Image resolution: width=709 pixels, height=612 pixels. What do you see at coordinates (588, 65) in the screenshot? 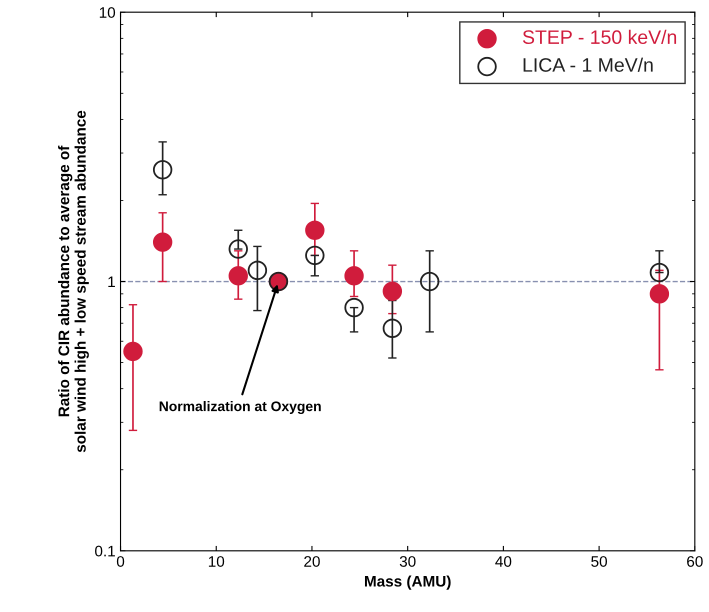
I see `legend-label: LICA - 1 MeV/n` at bounding box center [588, 65].